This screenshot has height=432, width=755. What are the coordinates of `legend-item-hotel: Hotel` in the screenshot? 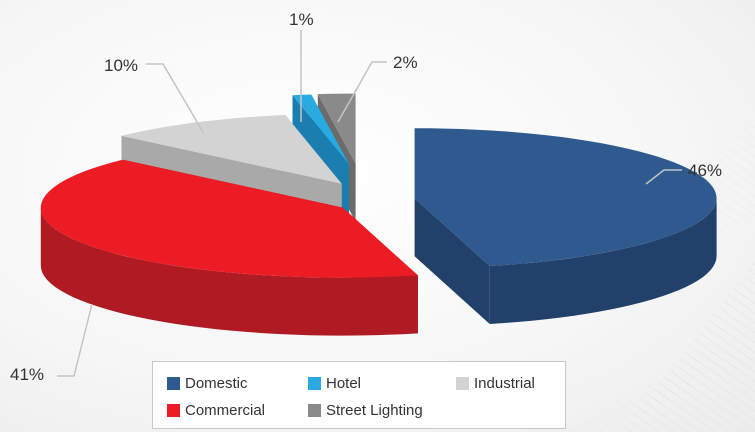 It's located at (334, 383).